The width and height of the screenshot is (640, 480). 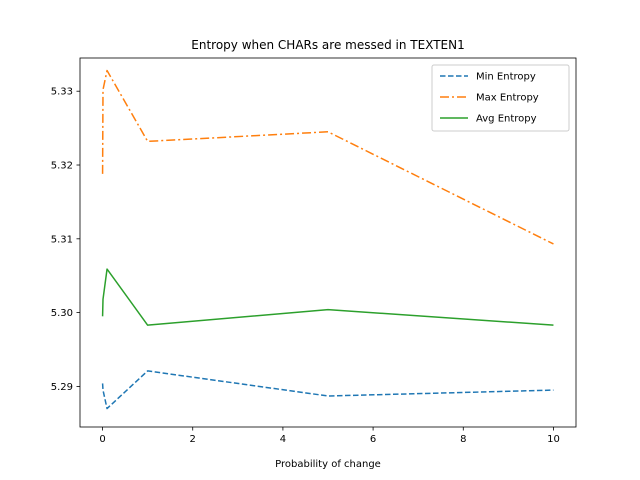 I want to click on legend-label-min-entropy: Min Entropy, so click(x=506, y=77).